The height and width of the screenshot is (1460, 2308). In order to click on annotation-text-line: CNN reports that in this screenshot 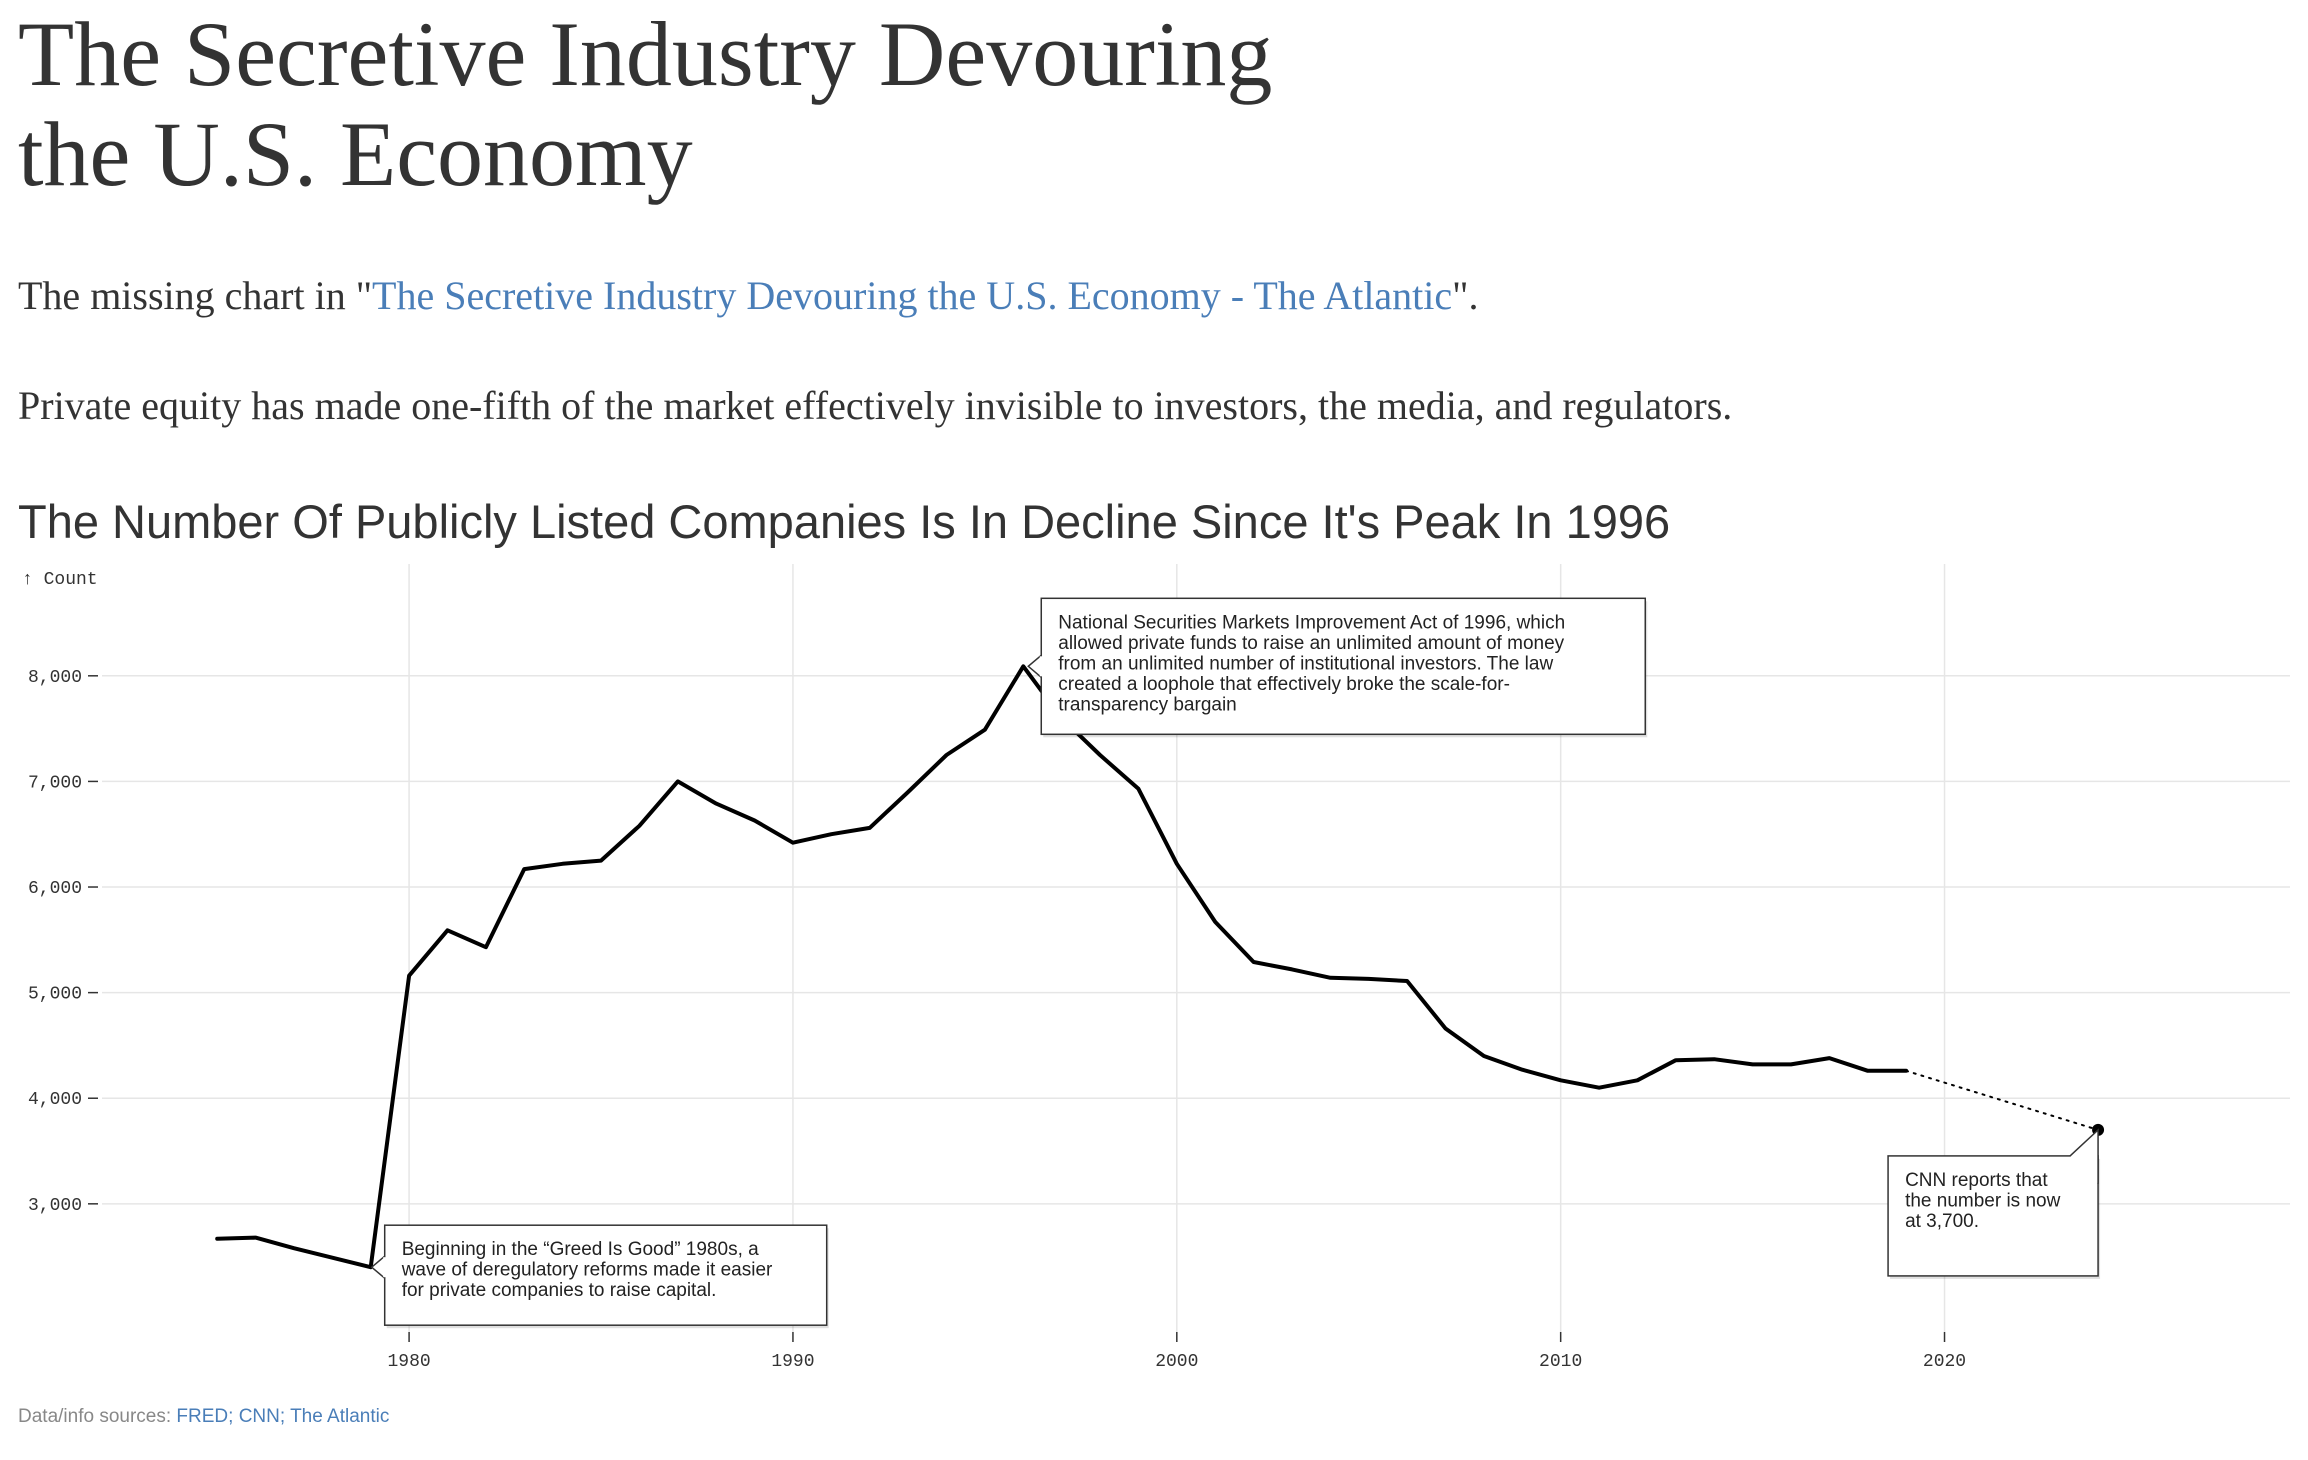, I will do `click(1976, 1180)`.